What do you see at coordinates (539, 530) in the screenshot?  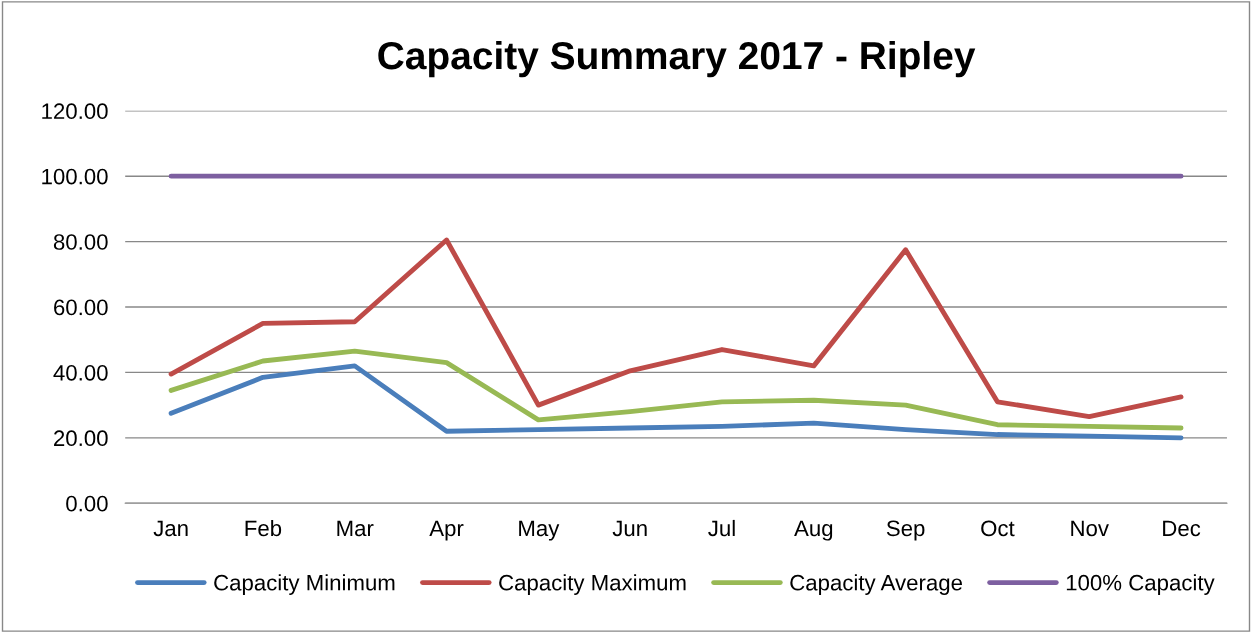 I see `x-tick-label: May` at bounding box center [539, 530].